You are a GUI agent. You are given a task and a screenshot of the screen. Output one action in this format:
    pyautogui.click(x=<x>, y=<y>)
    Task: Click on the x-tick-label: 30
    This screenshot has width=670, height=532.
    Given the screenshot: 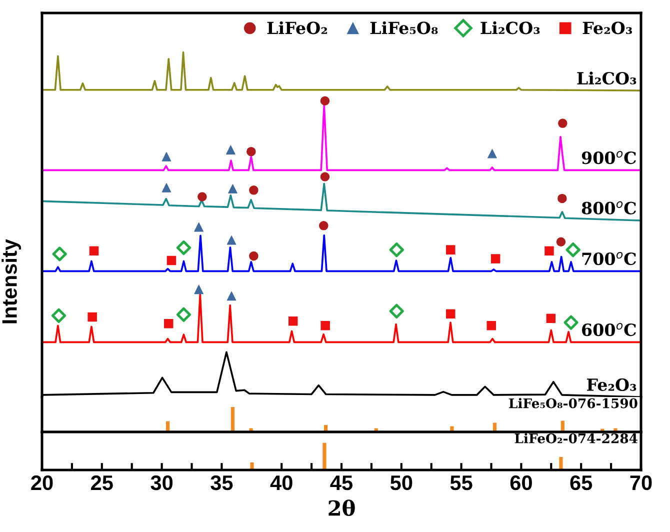 What is the action you would take?
    pyautogui.click(x=161, y=482)
    